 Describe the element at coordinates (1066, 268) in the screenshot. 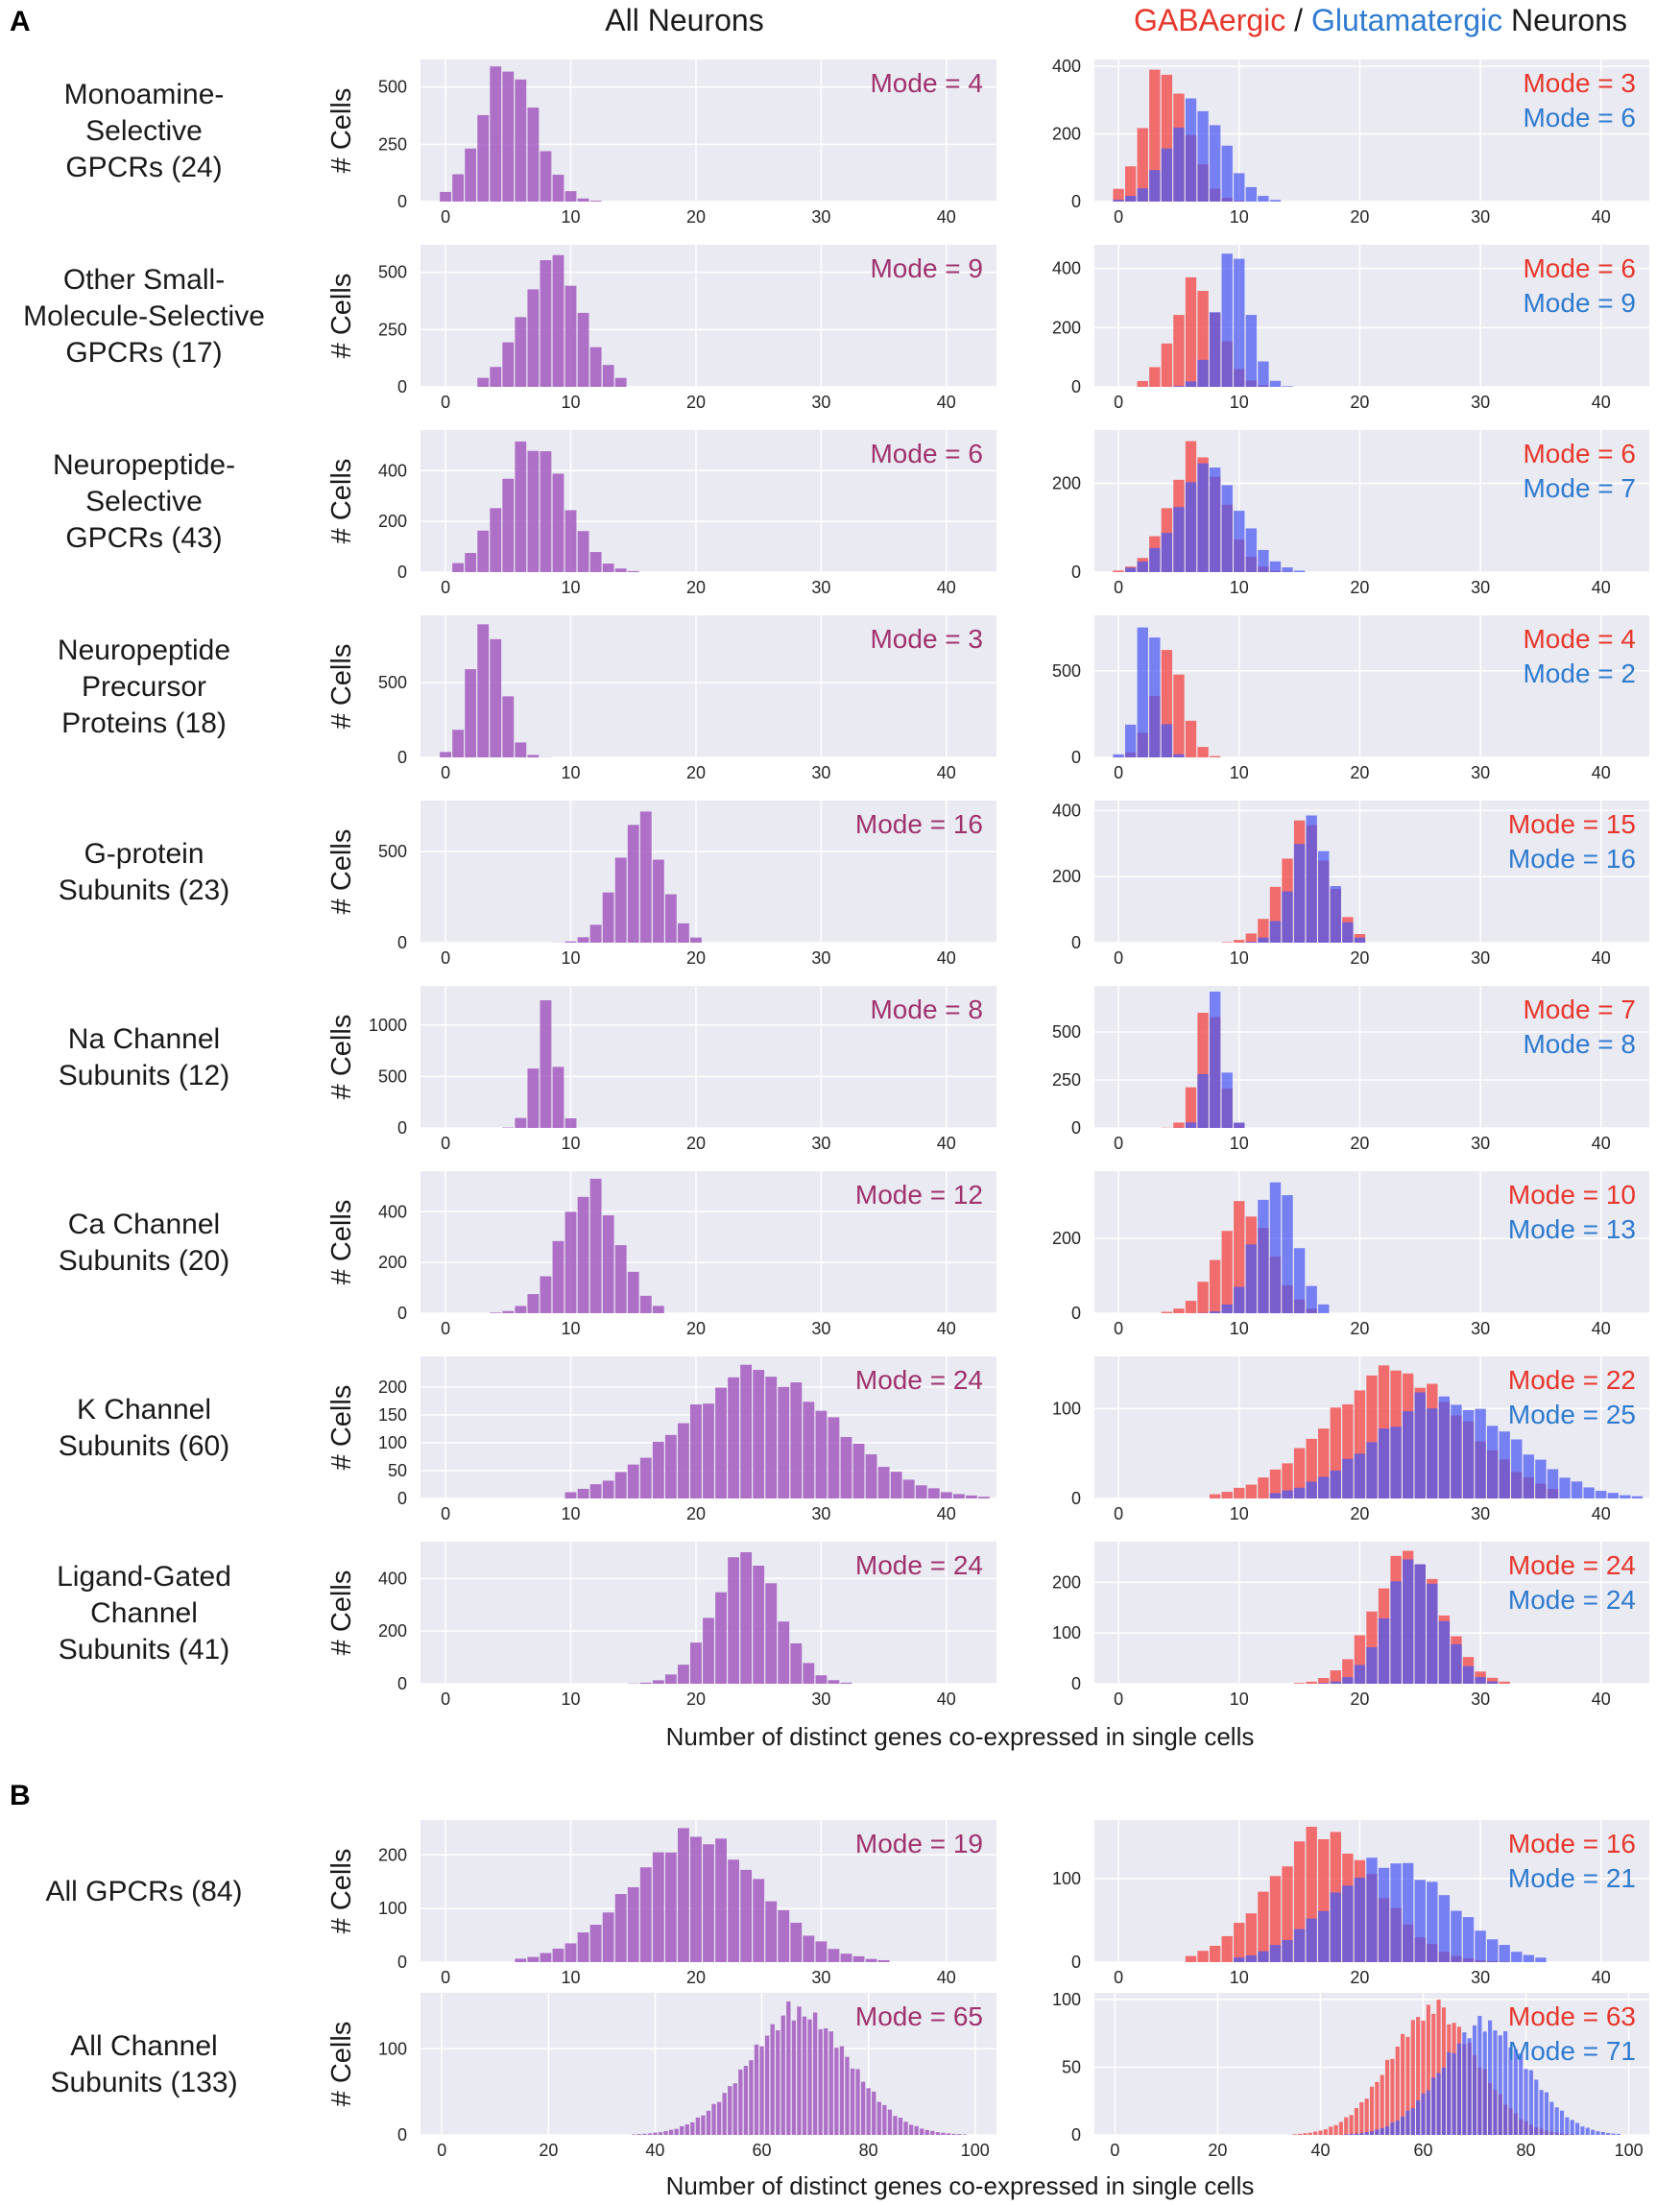

I see `gaba-glut-y-tick-label: 400` at that location.